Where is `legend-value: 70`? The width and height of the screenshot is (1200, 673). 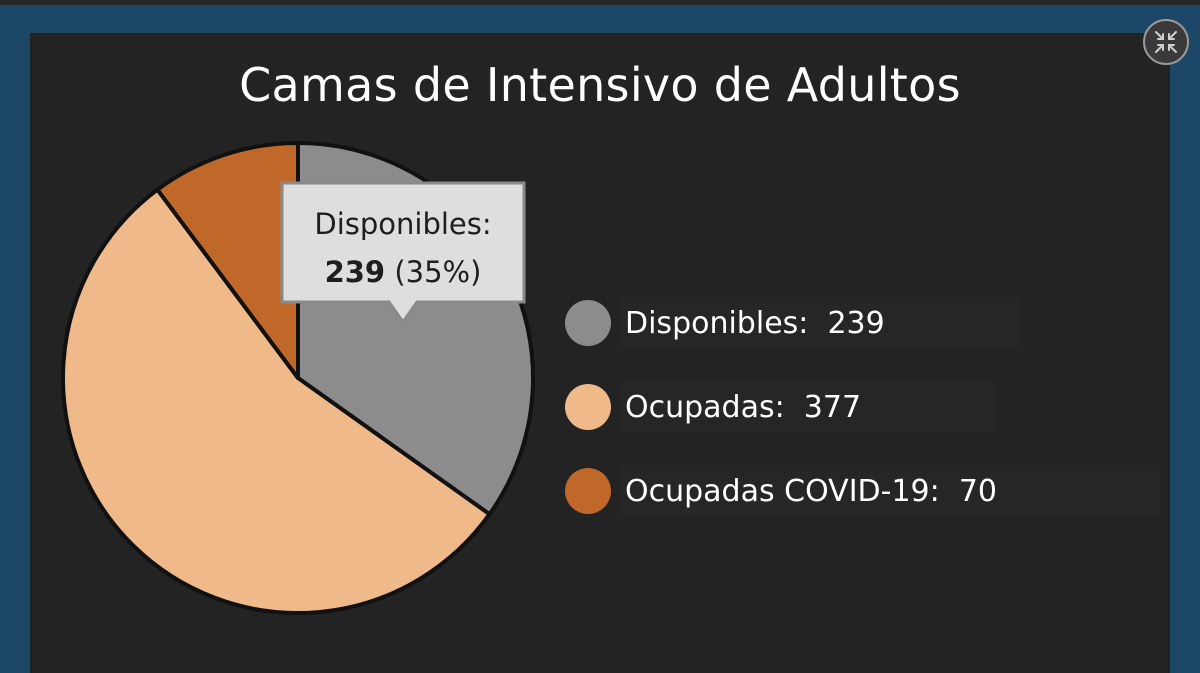
legend-value: 70 is located at coordinates (978, 491).